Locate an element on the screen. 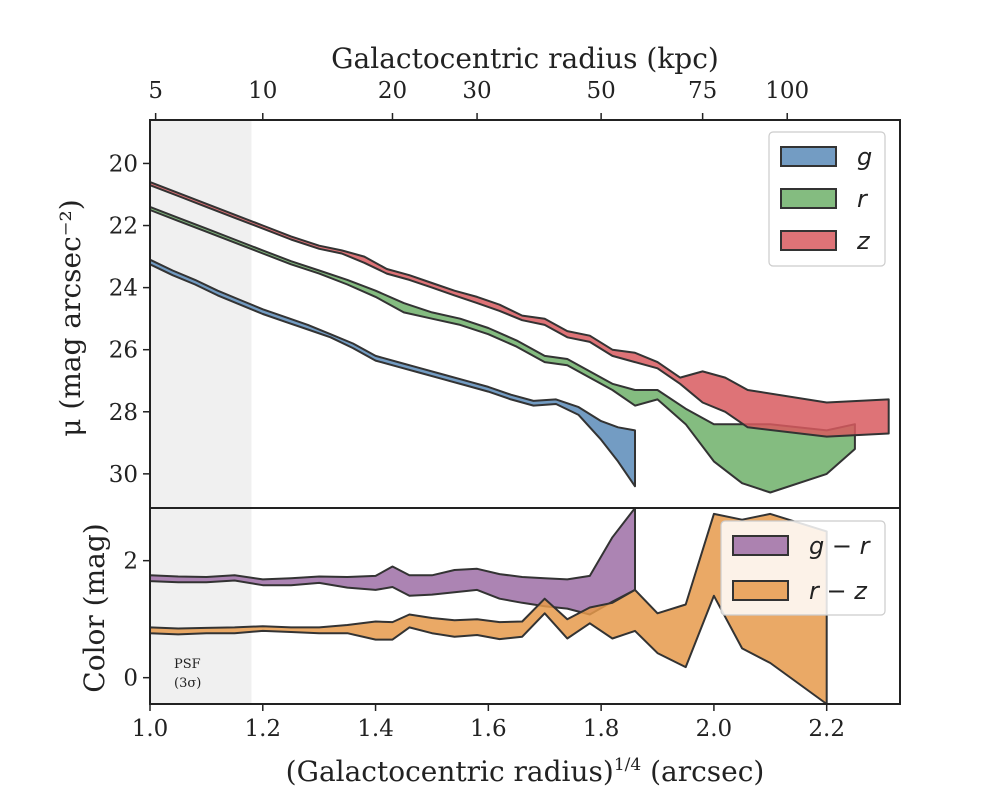 This screenshot has height=800, width=1000. psf-region-bottom is located at coordinates (201, 606).